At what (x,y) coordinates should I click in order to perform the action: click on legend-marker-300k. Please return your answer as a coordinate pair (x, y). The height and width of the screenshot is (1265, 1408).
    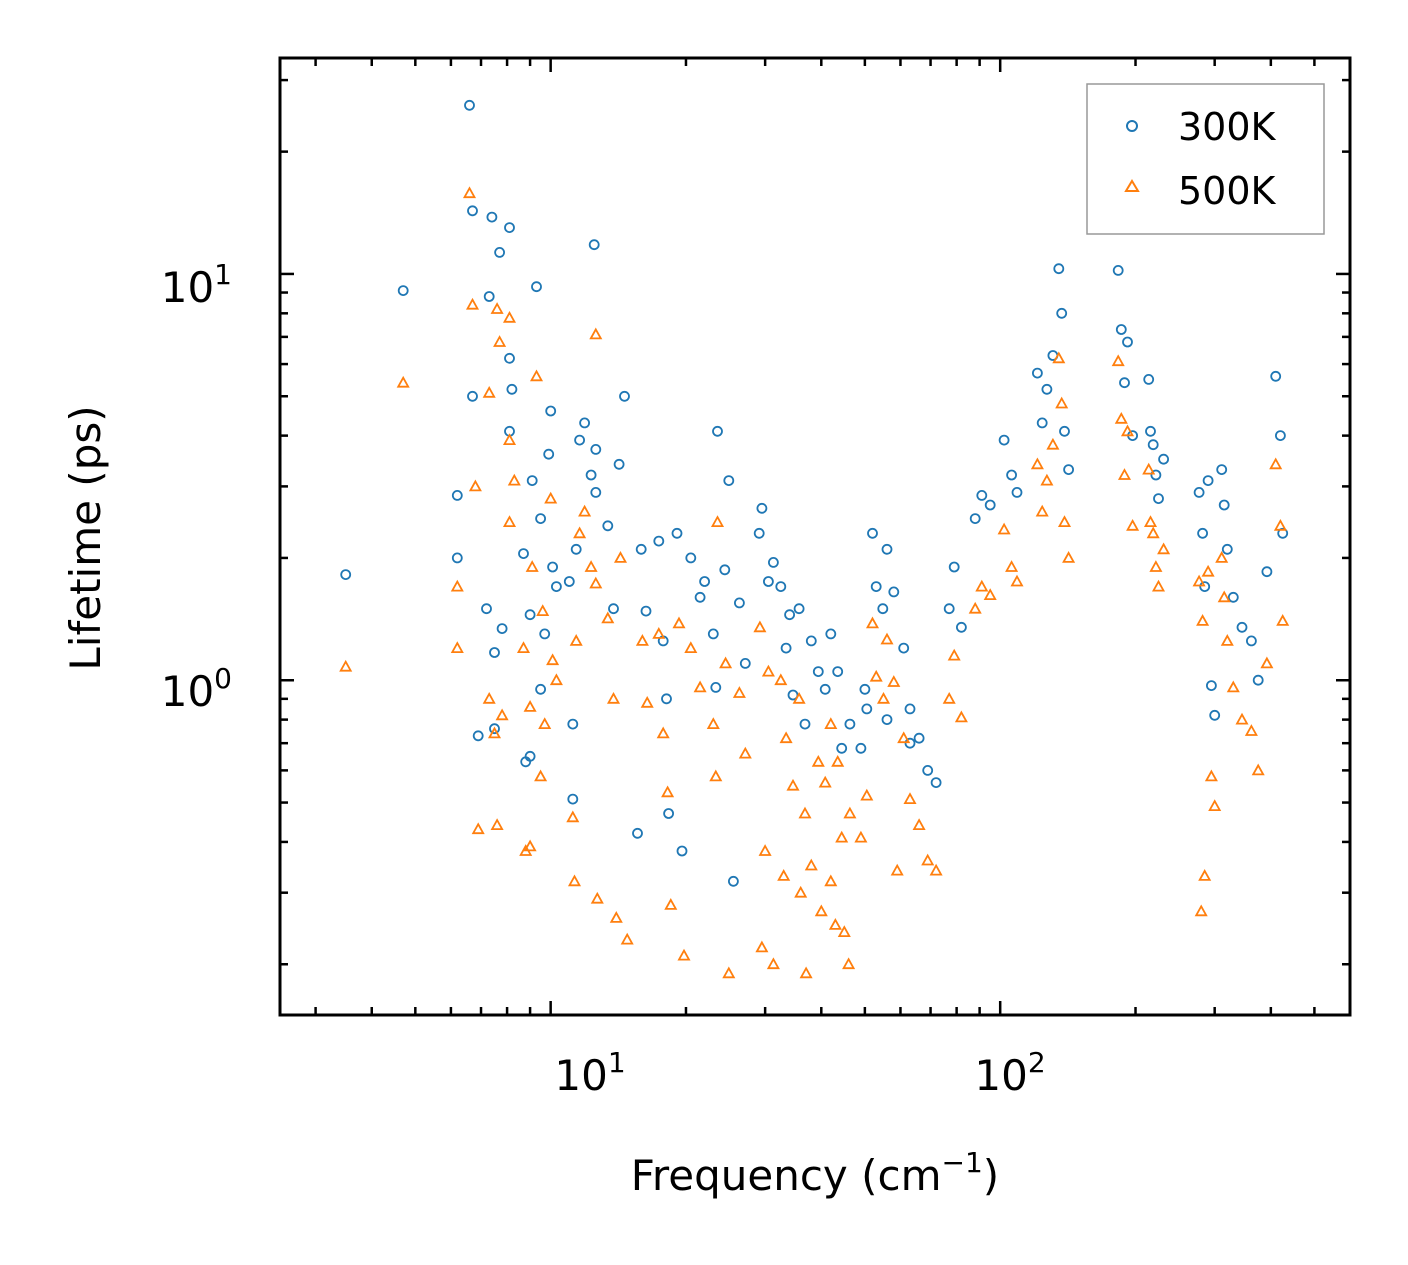
    Looking at the image, I should click on (1132, 126).